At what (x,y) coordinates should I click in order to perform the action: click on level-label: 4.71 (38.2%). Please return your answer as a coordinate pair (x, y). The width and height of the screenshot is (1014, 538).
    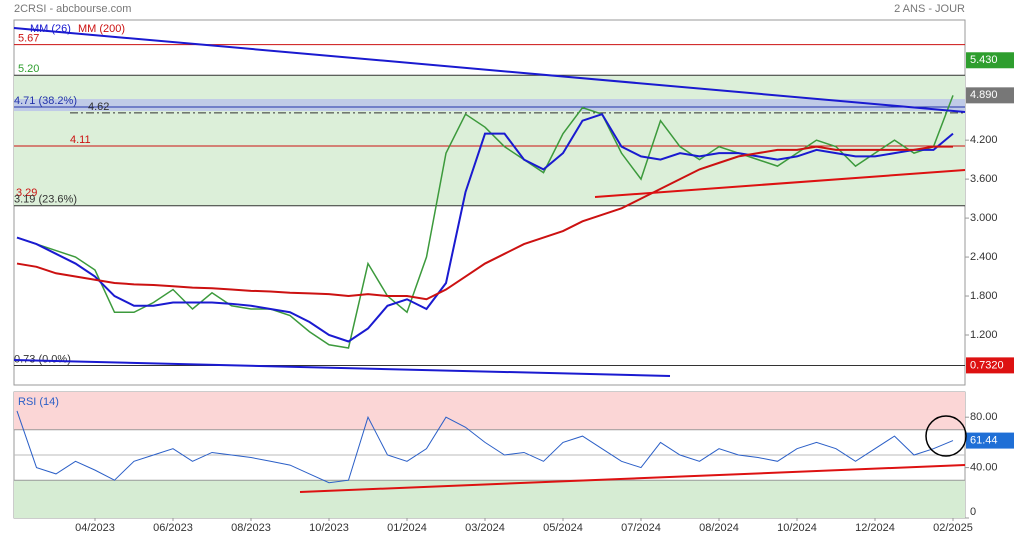
    Looking at the image, I should click on (45, 101).